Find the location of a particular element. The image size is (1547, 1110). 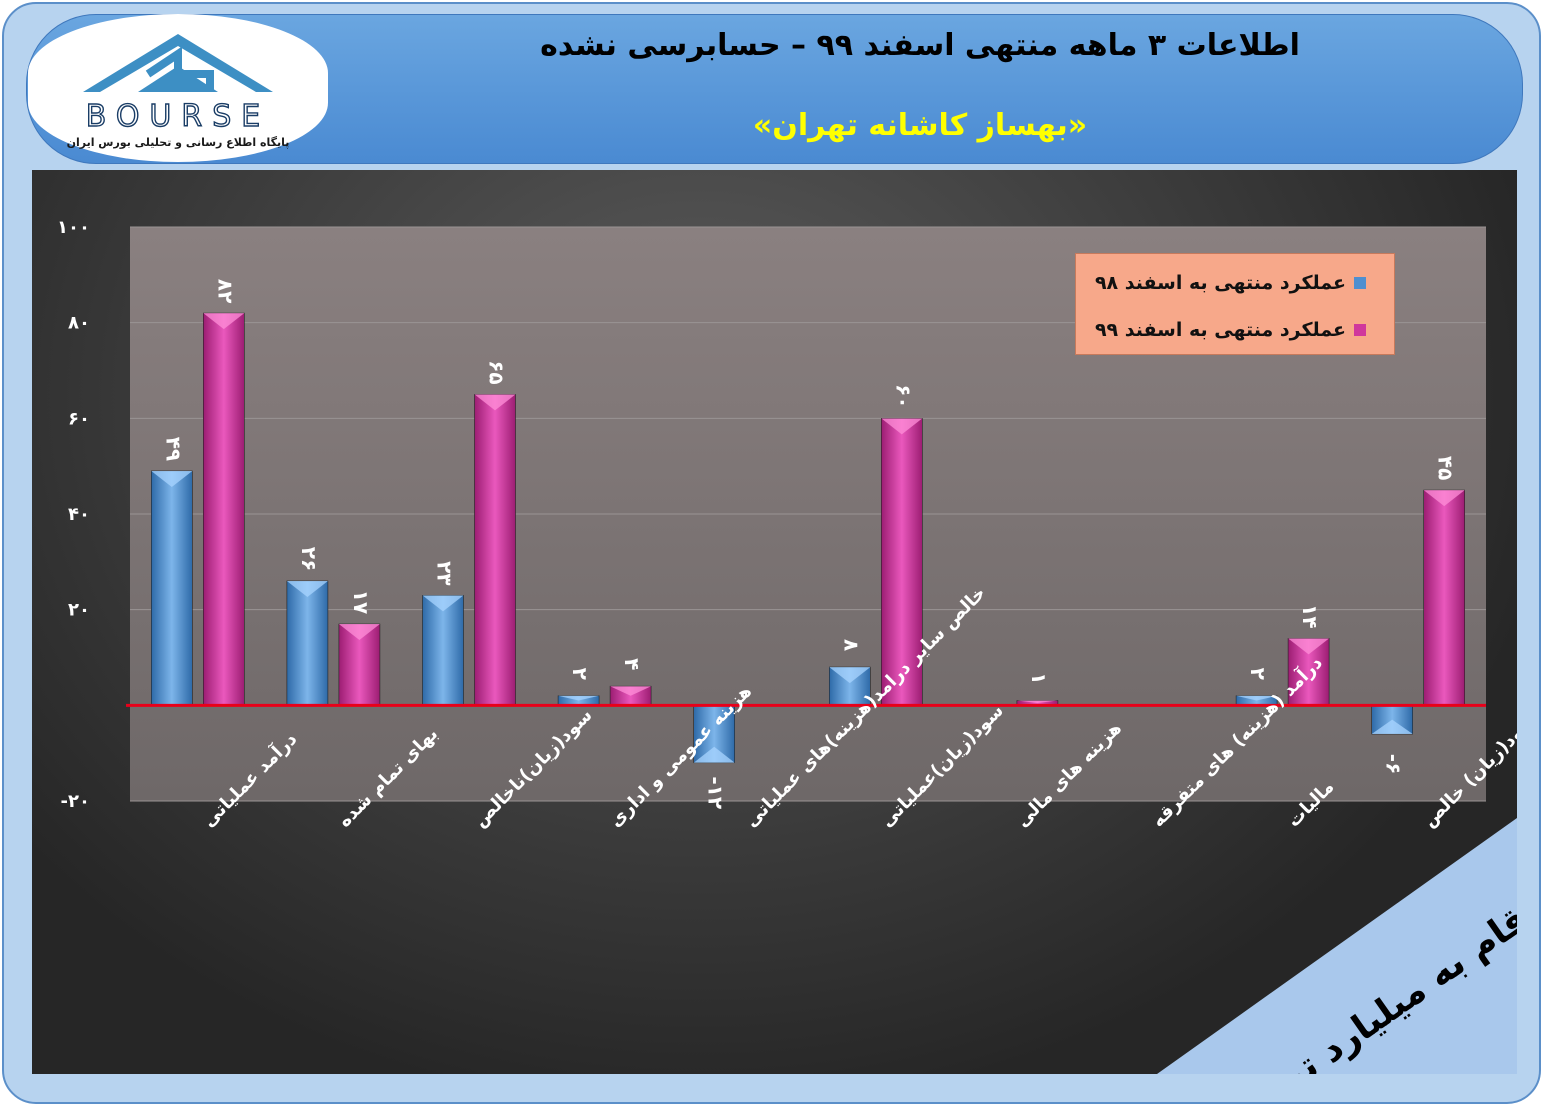

data-label-99: ۱۴ is located at coordinates (1310, 616).